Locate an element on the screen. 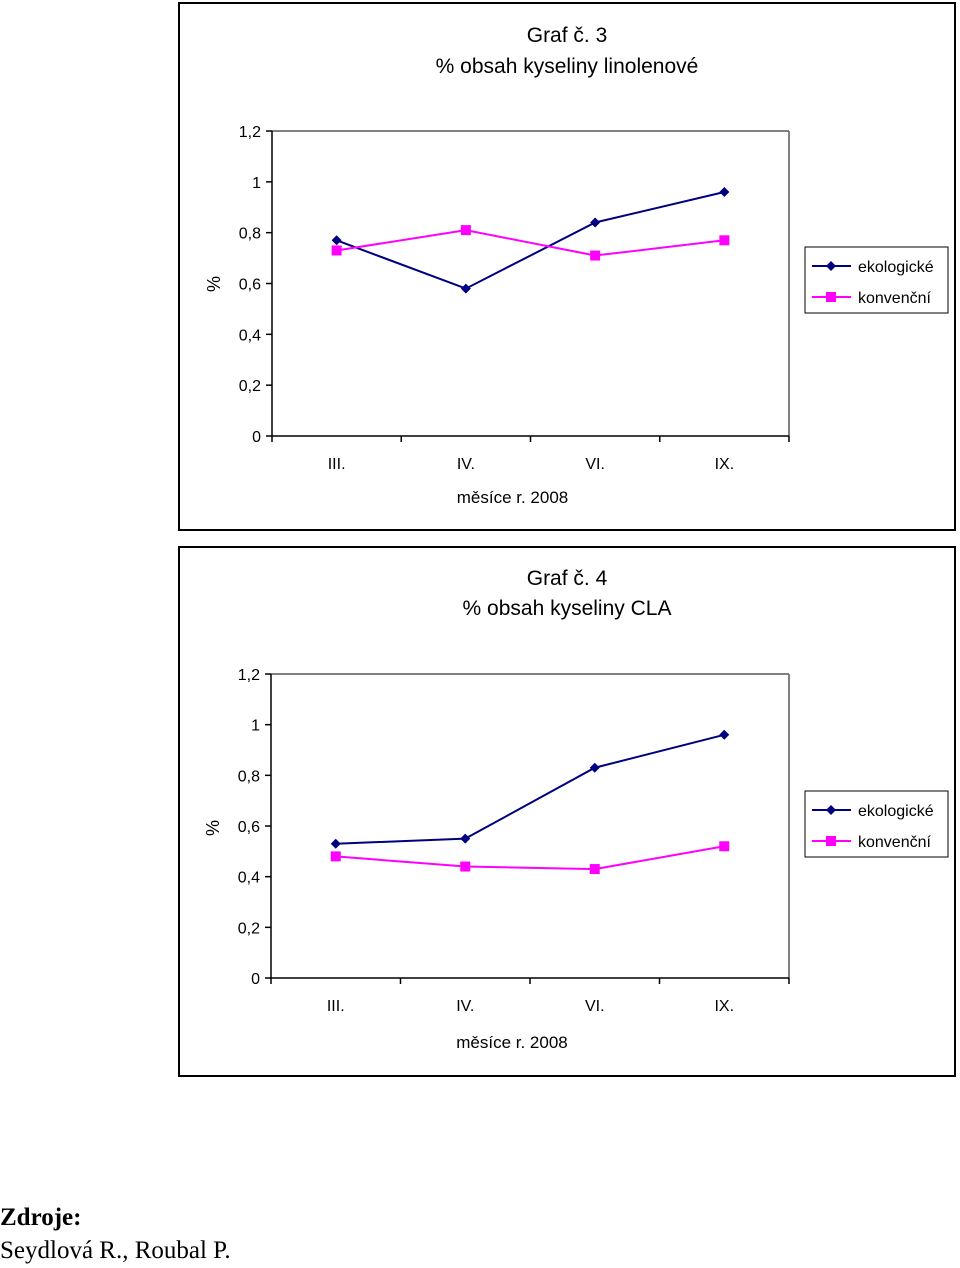 Image resolution: width=960 pixels, height=1268 pixels. chart-title-number: Graf č. 3 is located at coordinates (567, 35).